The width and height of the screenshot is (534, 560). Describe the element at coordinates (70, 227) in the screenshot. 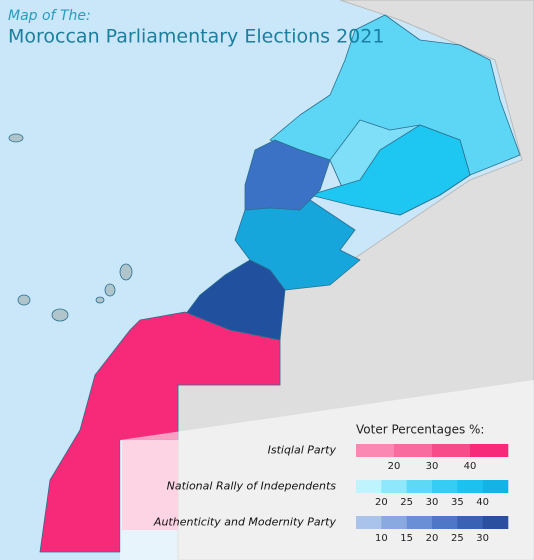

I see `islands` at that location.